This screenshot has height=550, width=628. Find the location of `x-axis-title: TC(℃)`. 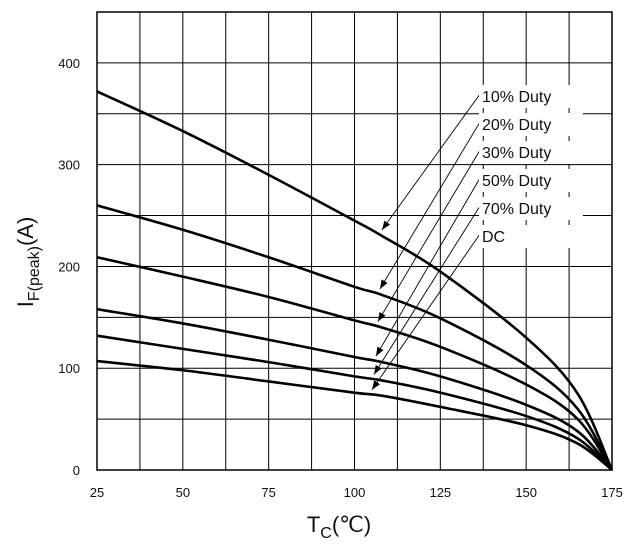

x-axis-title: TC(℃) is located at coordinates (339, 527).